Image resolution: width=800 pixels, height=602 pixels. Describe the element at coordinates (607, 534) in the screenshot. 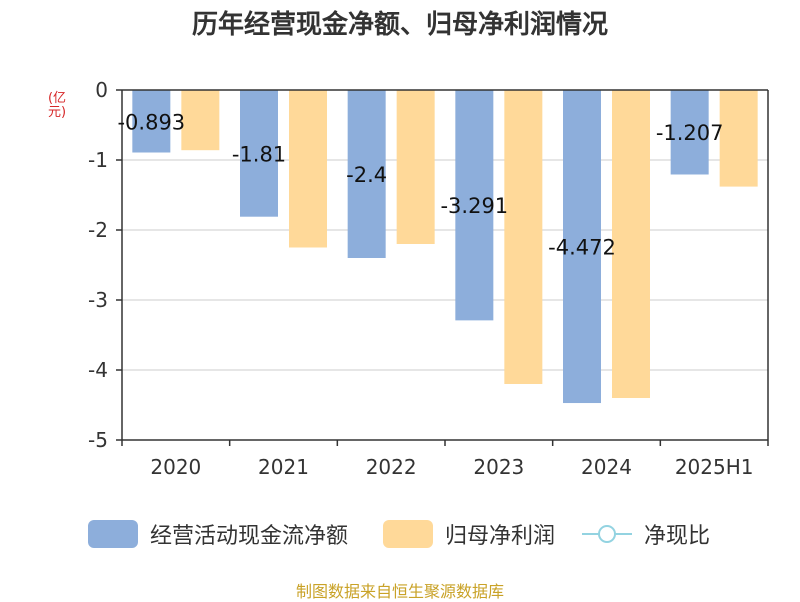

I see `legend-line-circle-icon` at that location.